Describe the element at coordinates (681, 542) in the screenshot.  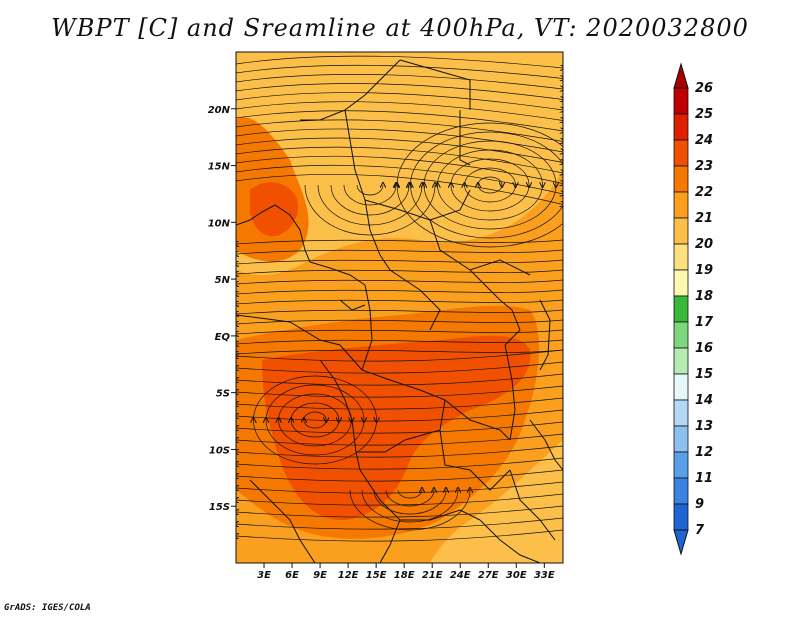
I see `colorbar-bottom-arrow` at that location.